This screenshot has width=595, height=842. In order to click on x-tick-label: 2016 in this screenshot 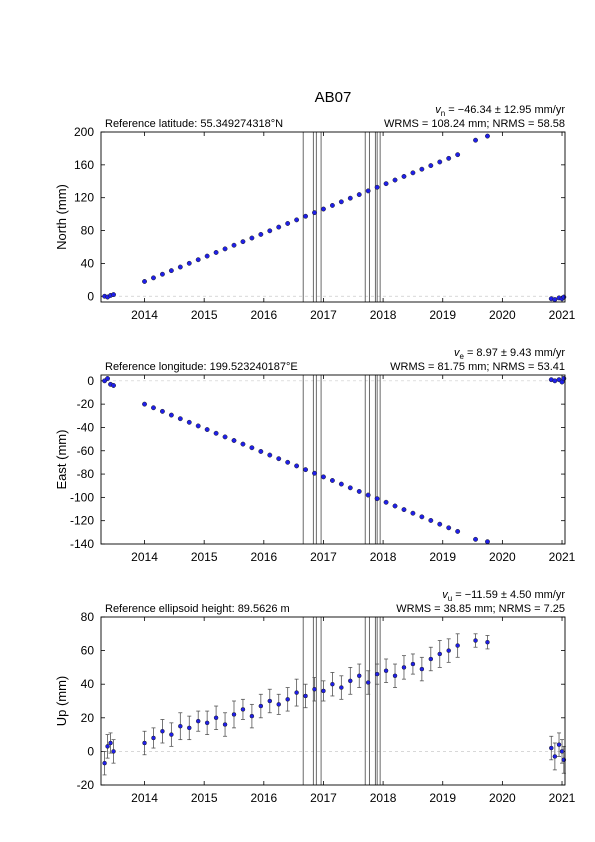, I will do `click(263, 315)`.